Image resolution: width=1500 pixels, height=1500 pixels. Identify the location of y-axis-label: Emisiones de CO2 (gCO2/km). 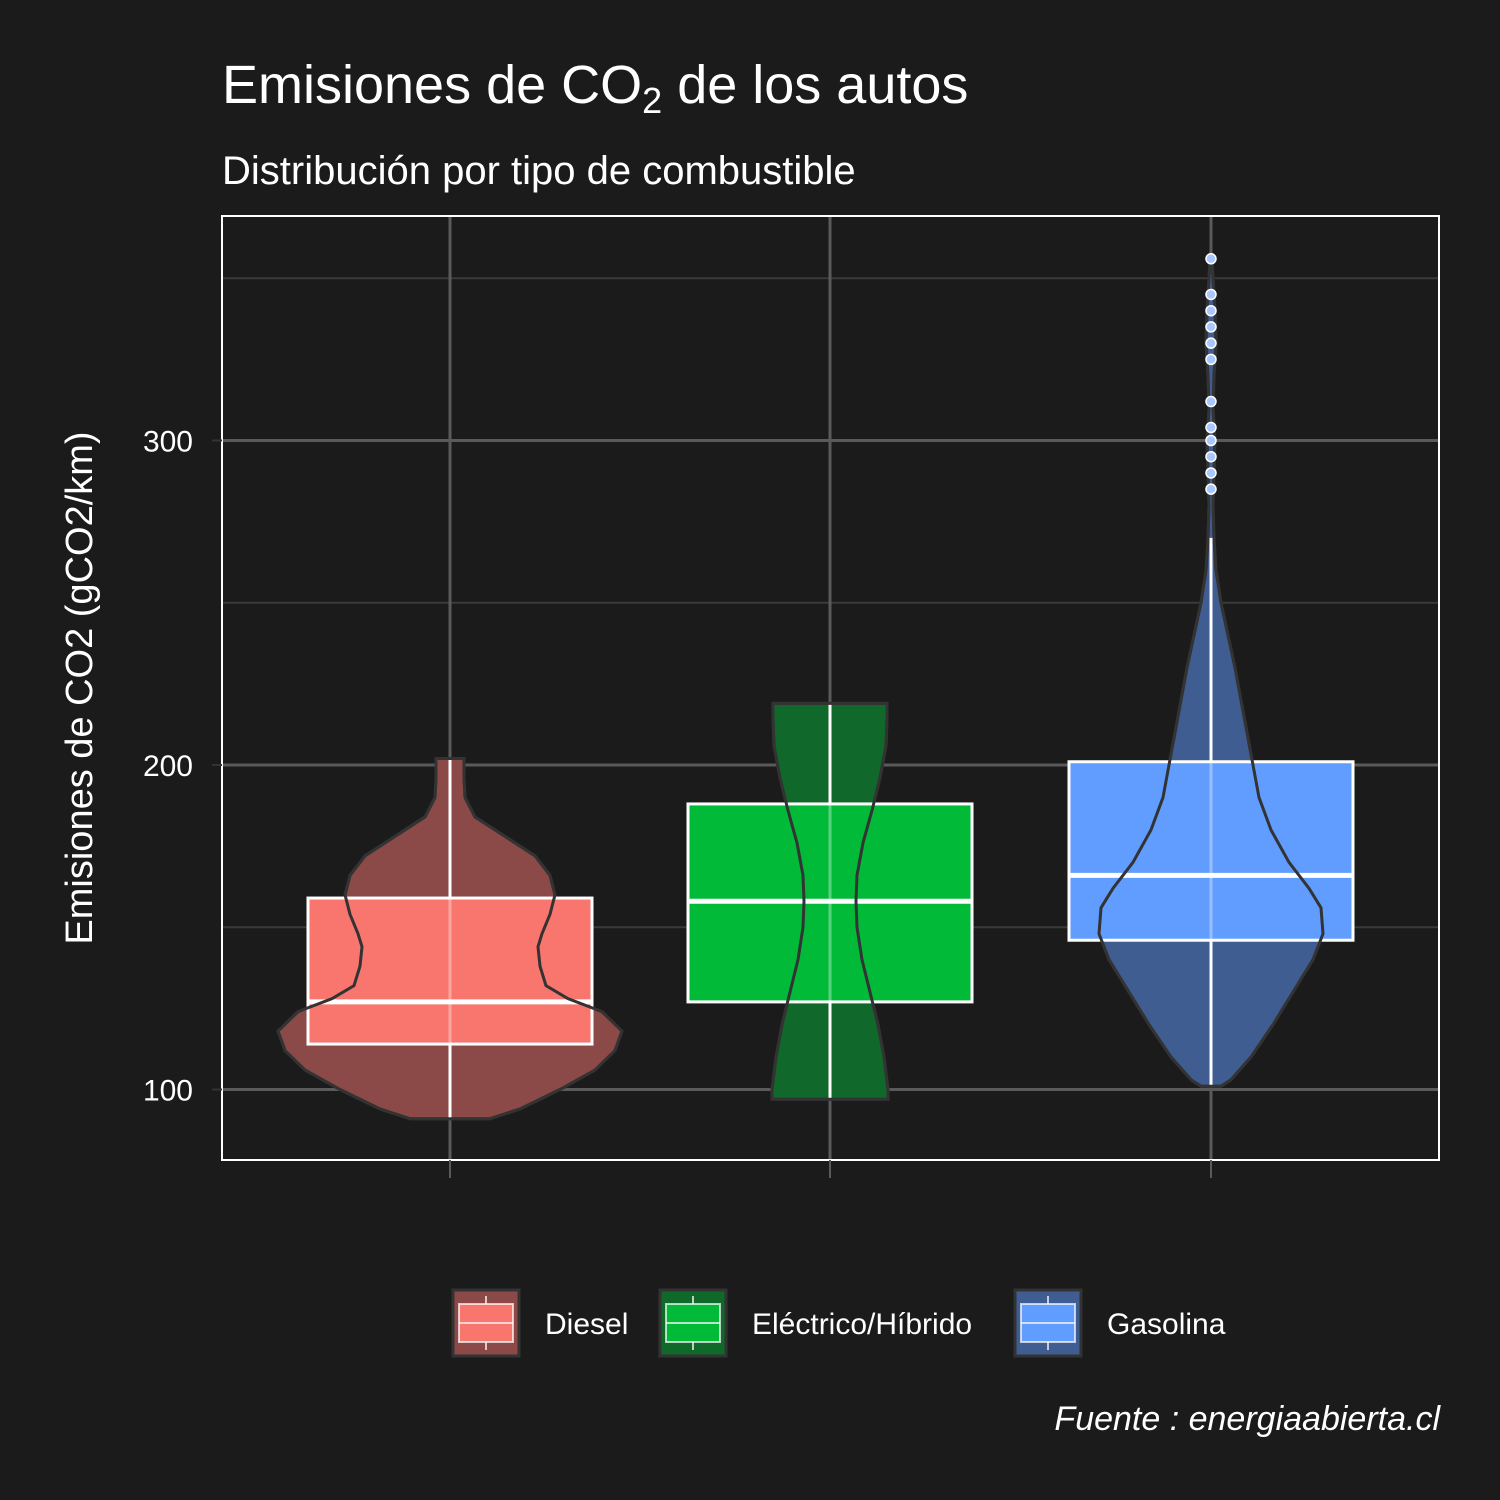
(80, 687).